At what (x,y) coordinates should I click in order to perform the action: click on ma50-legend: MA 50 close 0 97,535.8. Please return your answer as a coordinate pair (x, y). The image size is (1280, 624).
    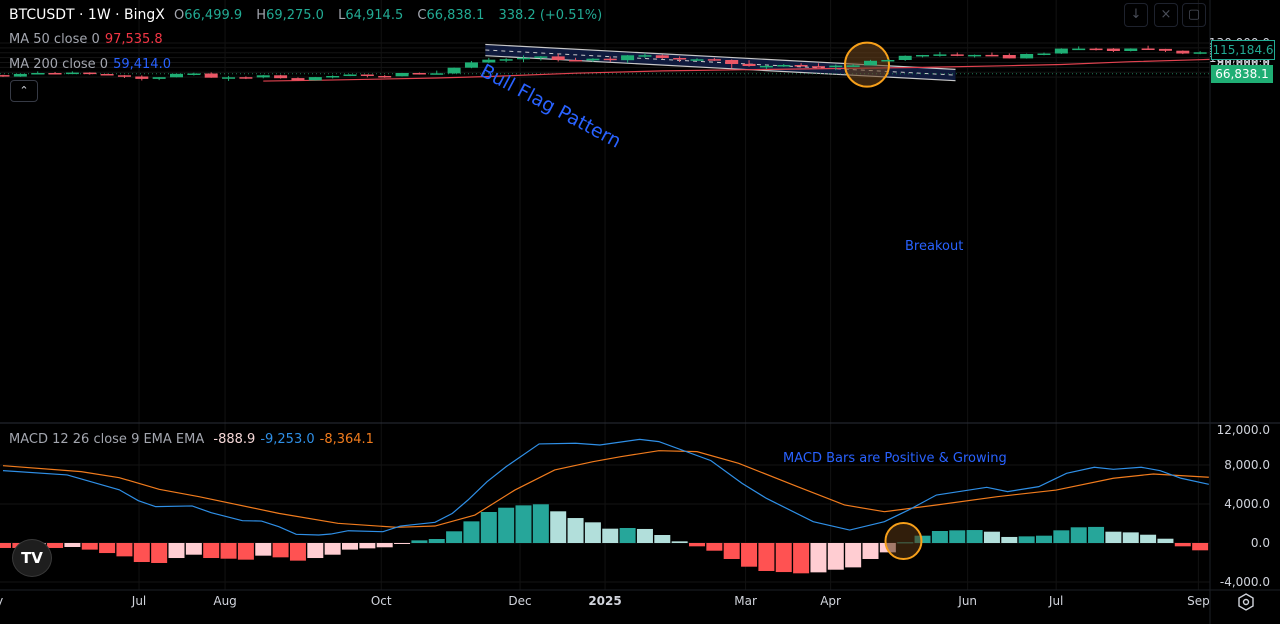
    Looking at the image, I should click on (88, 39).